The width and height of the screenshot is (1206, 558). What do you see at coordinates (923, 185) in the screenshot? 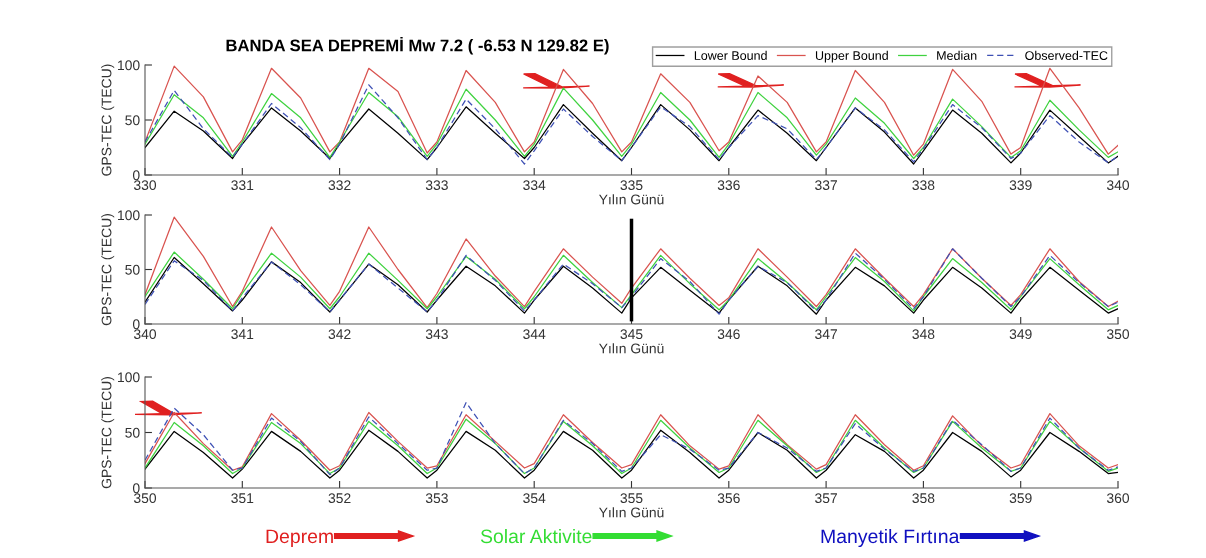
I see `x-tick-label: 338` at bounding box center [923, 185].